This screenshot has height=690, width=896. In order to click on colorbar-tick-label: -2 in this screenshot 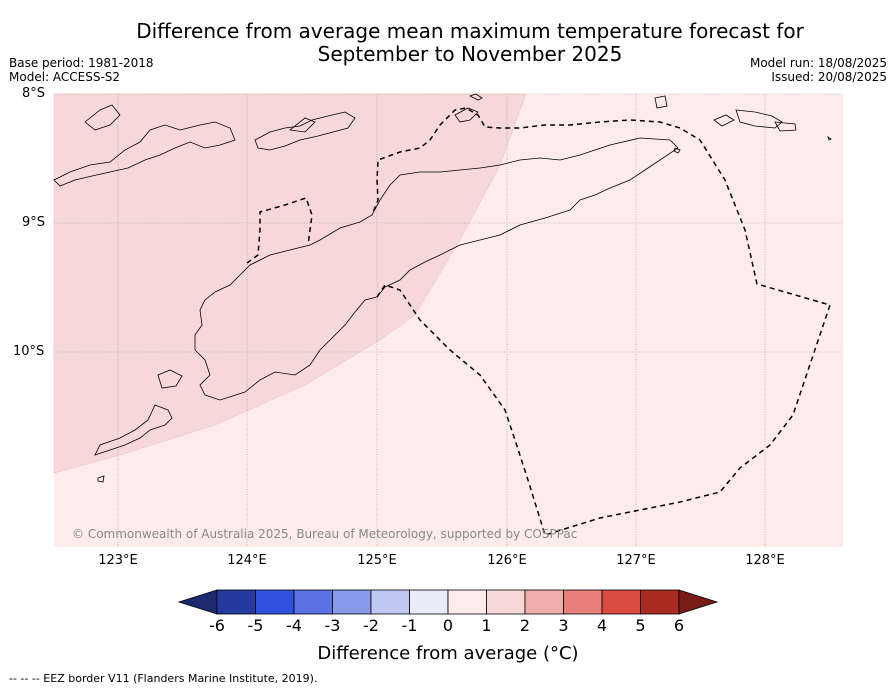, I will do `click(371, 625)`.